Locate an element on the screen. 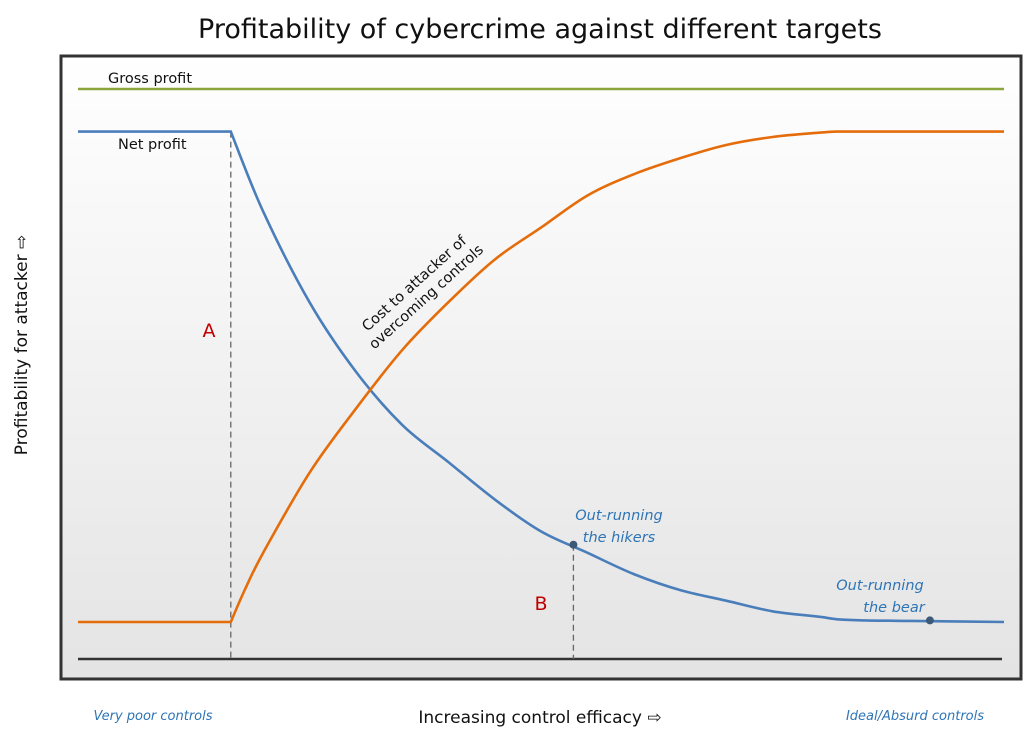  y-axis-label: Profitability for attacker ⇨ is located at coordinates (22, 345).